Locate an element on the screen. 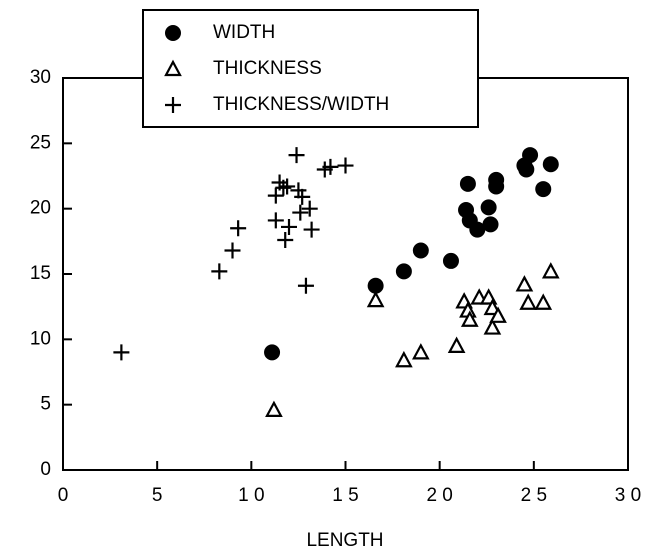  legend-label: THICKNESS/WIDTH is located at coordinates (301, 104).